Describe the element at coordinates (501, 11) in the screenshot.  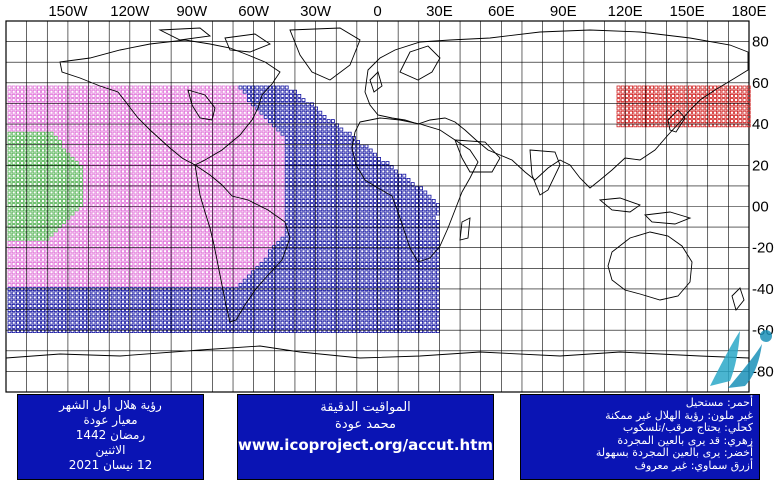
I see `longitude-label: 60E` at that location.